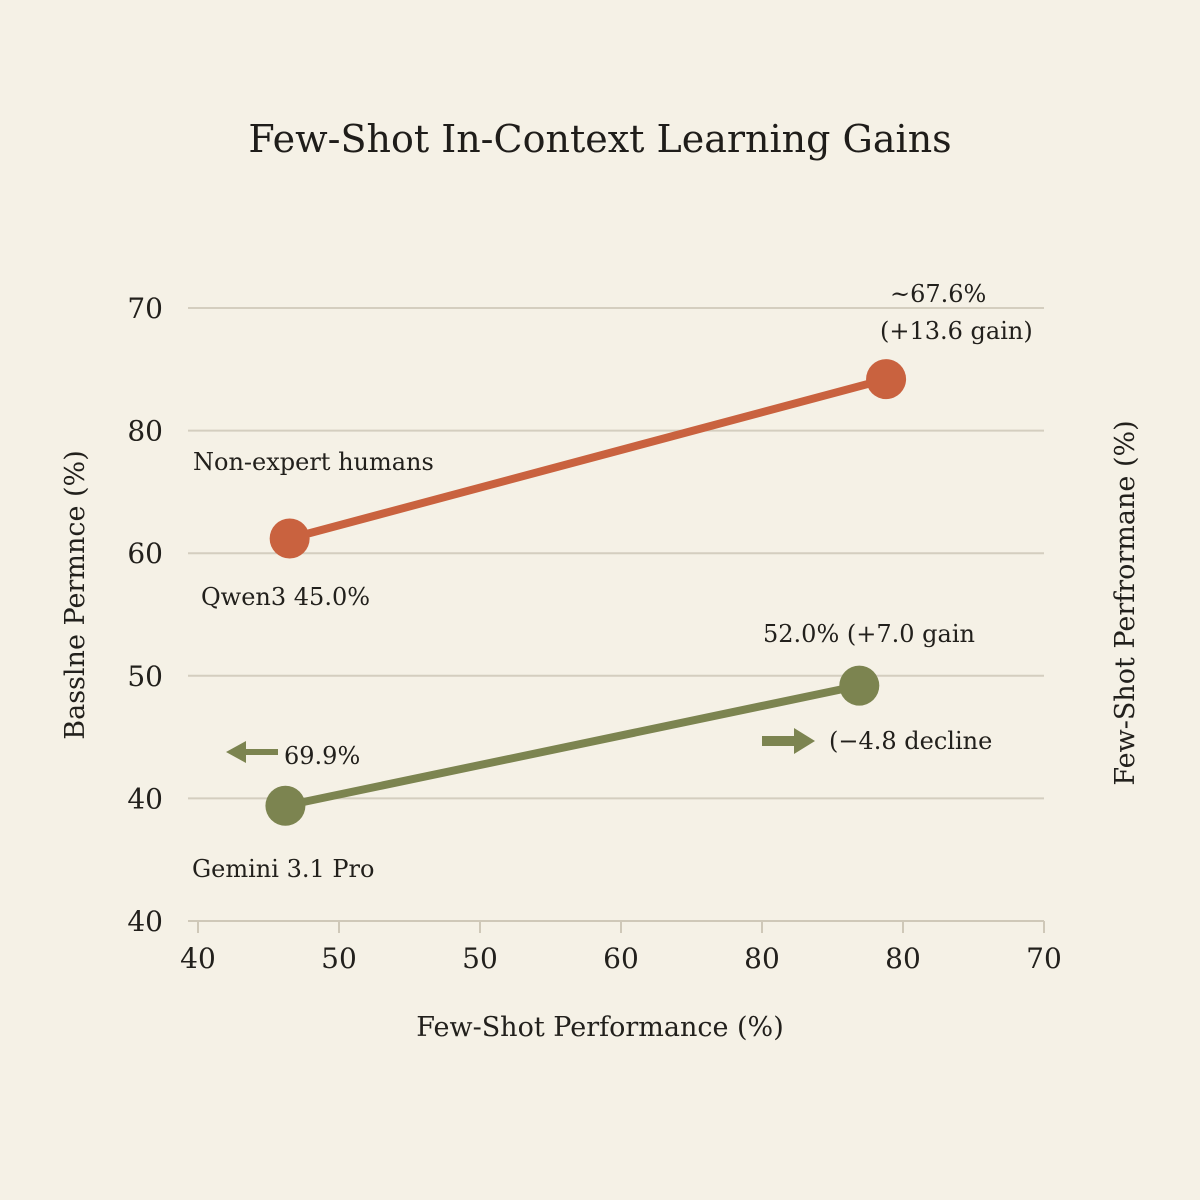 The width and height of the screenshot is (1200, 1200). Describe the element at coordinates (322, 756) in the screenshot. I see `annotation-label: 69.9%` at that location.